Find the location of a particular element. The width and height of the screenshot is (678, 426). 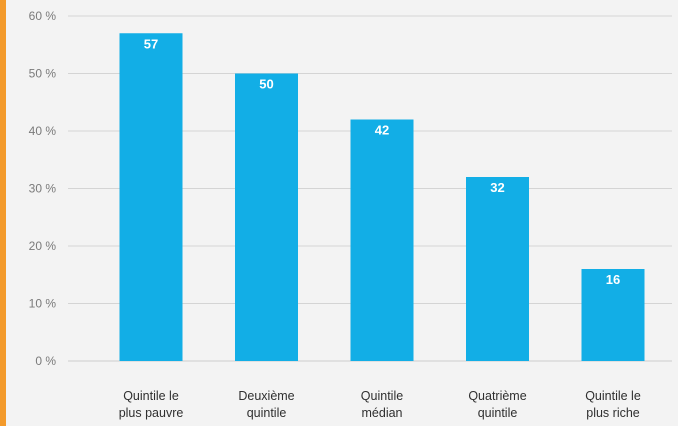

y-tick-label: 30 % is located at coordinates (43, 189).